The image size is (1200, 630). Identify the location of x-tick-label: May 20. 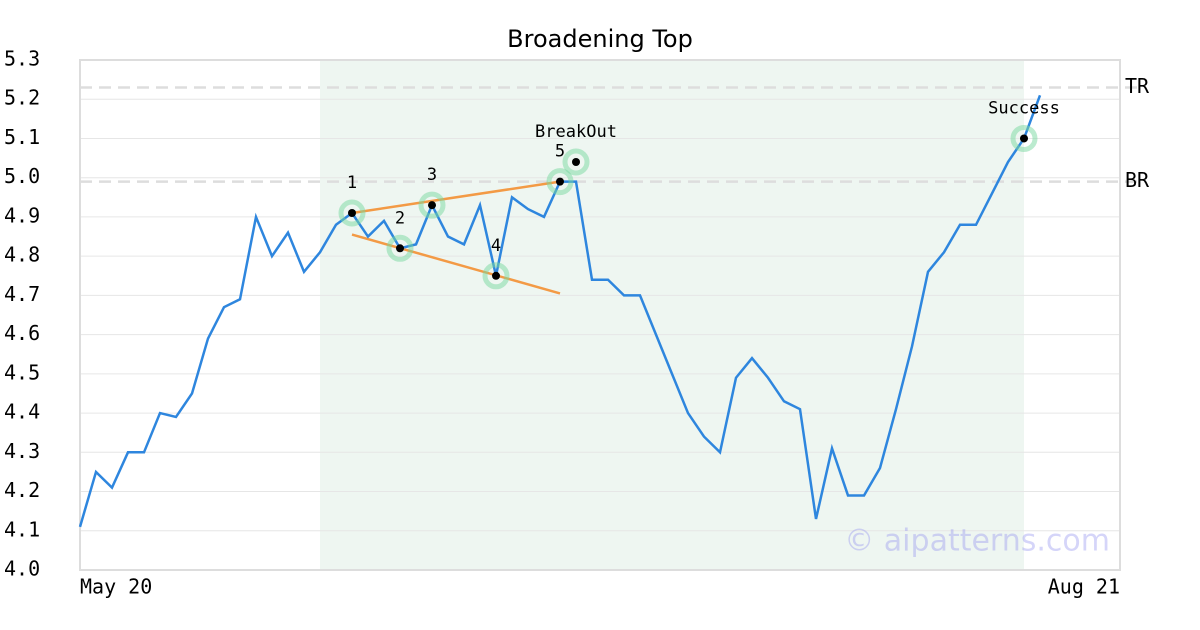
(116, 587).